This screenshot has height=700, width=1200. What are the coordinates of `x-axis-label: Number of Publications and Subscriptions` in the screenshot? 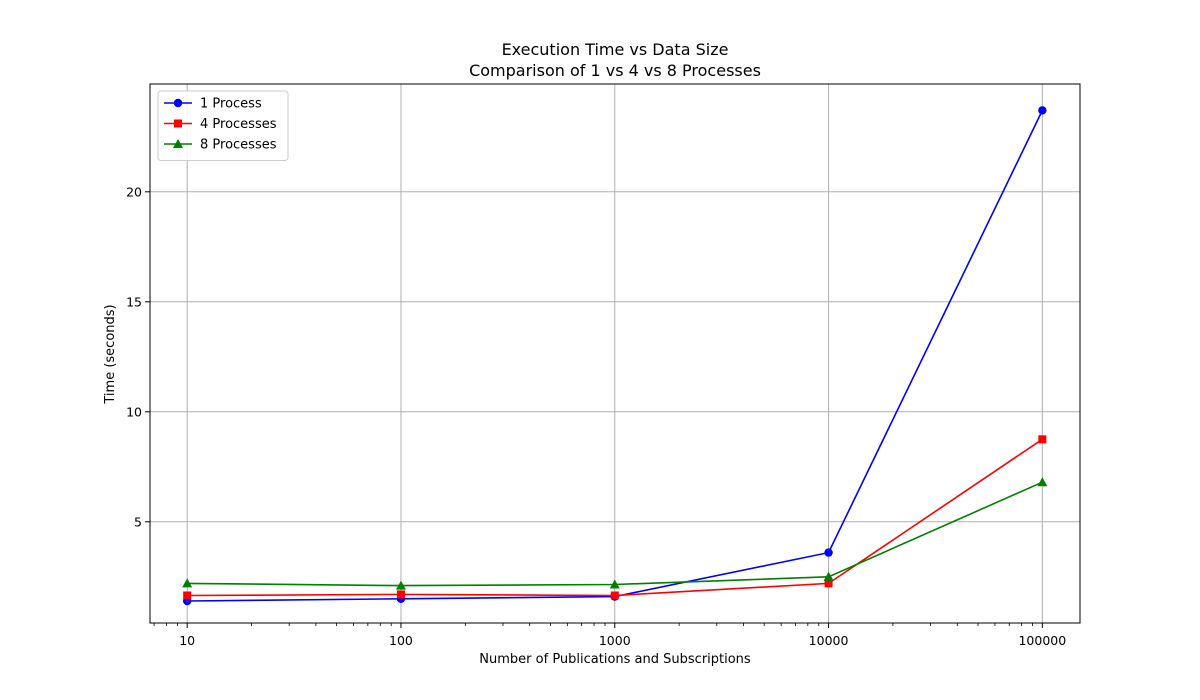 It's located at (615, 659).